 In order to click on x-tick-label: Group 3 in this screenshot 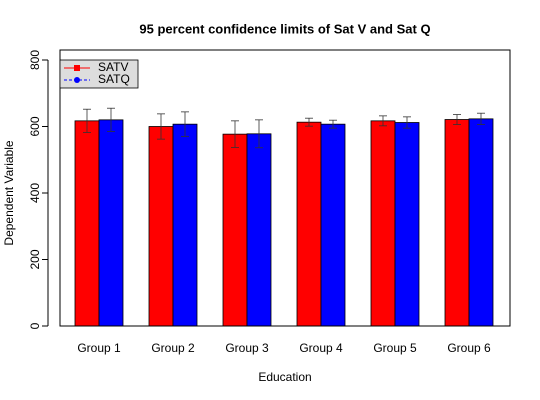, I will do `click(247, 348)`.